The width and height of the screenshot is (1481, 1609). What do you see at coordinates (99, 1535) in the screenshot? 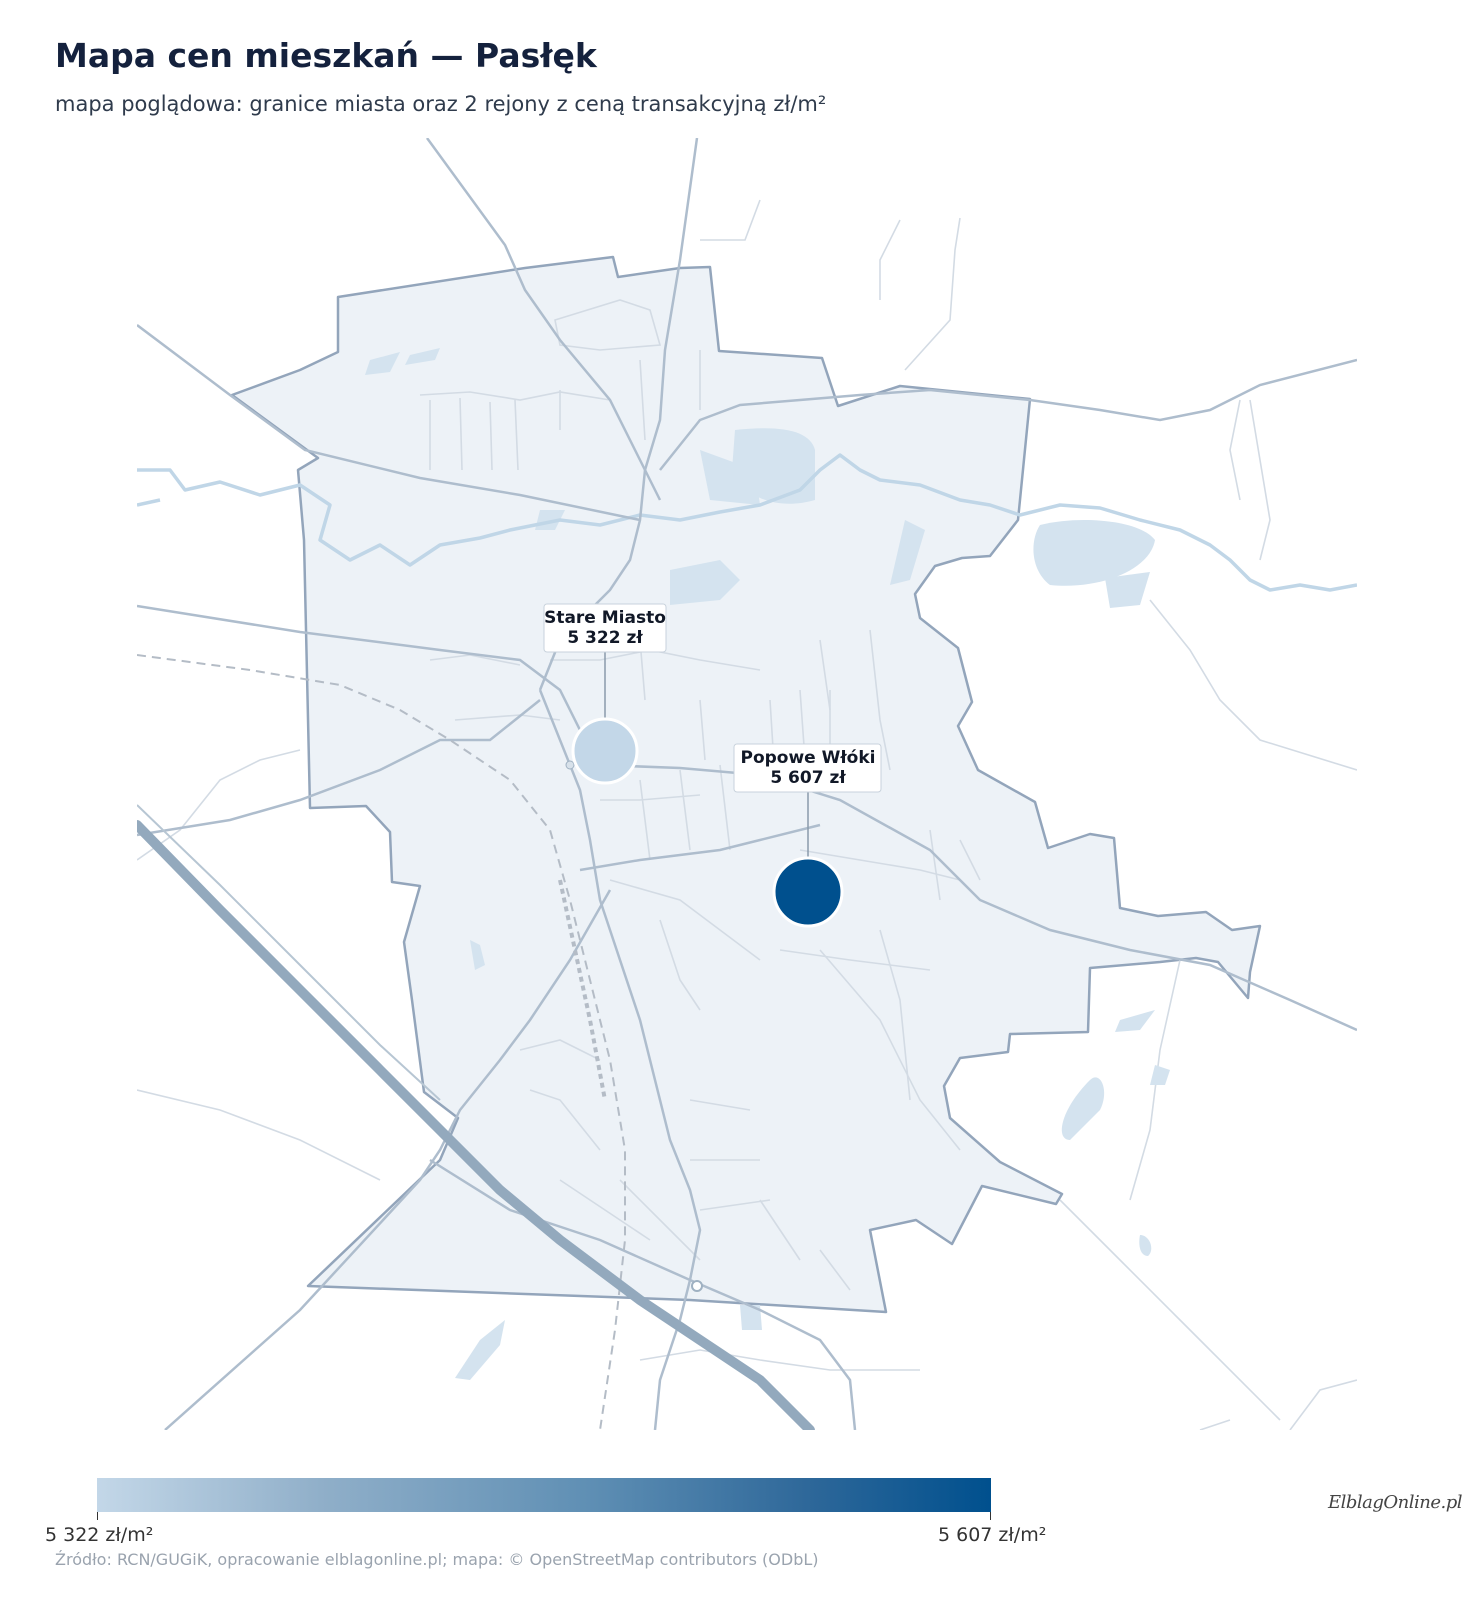
I see `legend-min-label: 5 322 zł/m²` at bounding box center [99, 1535].